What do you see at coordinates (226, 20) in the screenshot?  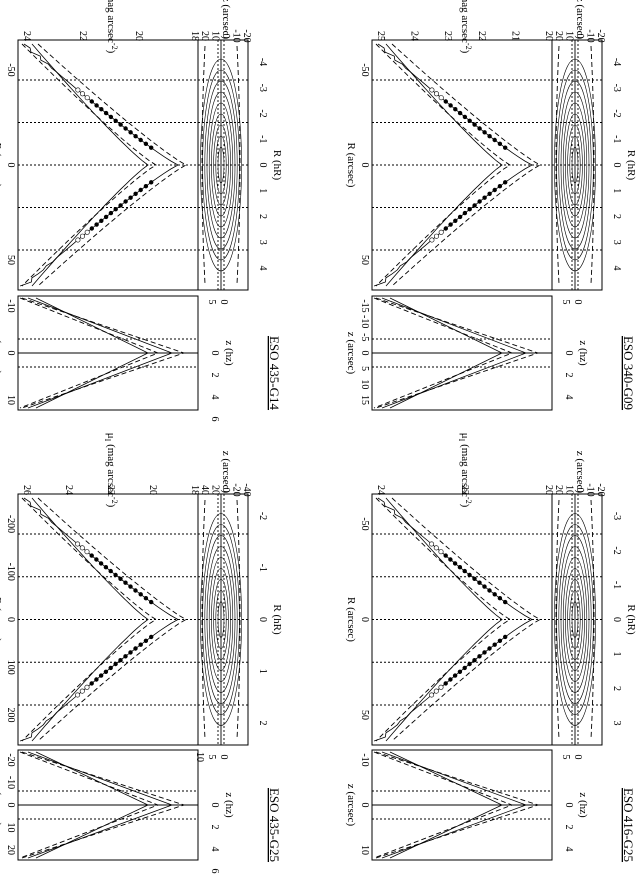 I see `contour-z-label: z (arcsec)` at bounding box center [226, 20].